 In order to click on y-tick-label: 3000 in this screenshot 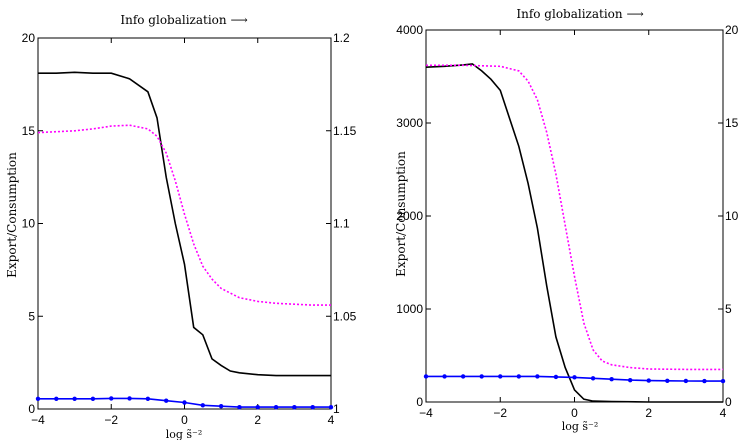, I will do `click(409, 123)`.